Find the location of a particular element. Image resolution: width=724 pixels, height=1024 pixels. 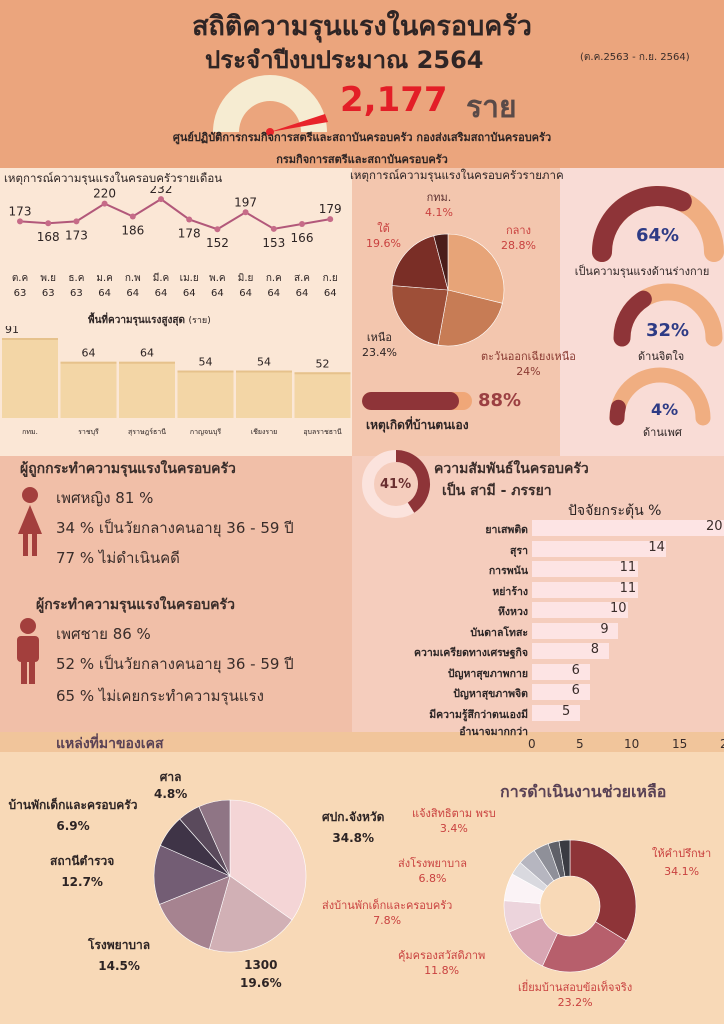

monthly-tick-year-9: 64 is located at coordinates (273, 293).